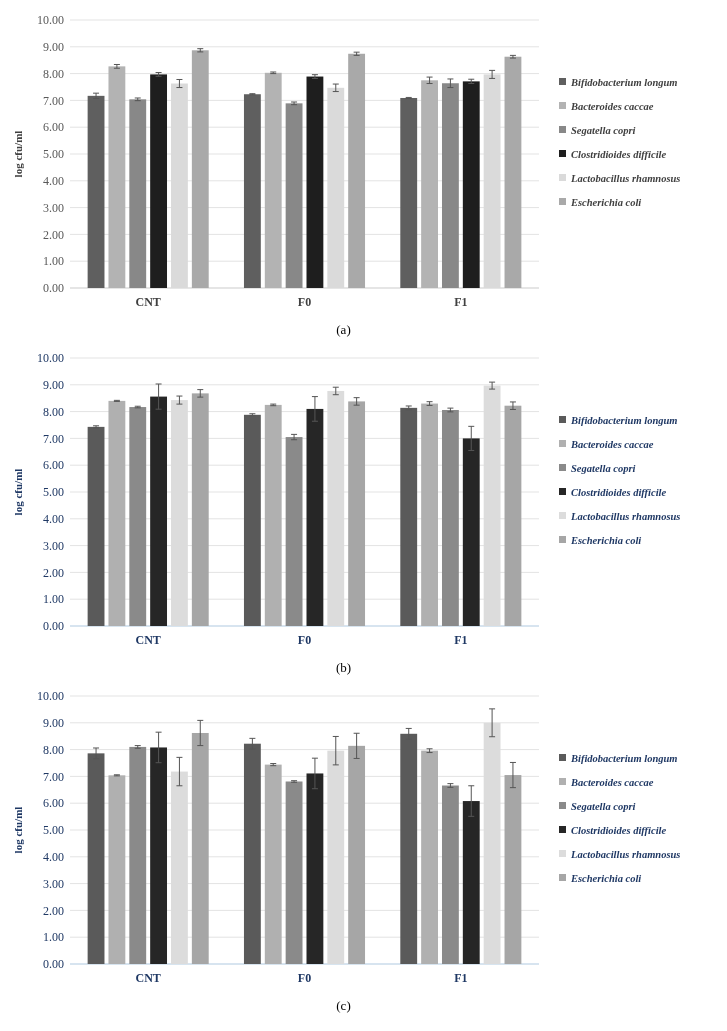 The width and height of the screenshot is (727, 1031). I want to click on text: (c), so click(343, 1005).